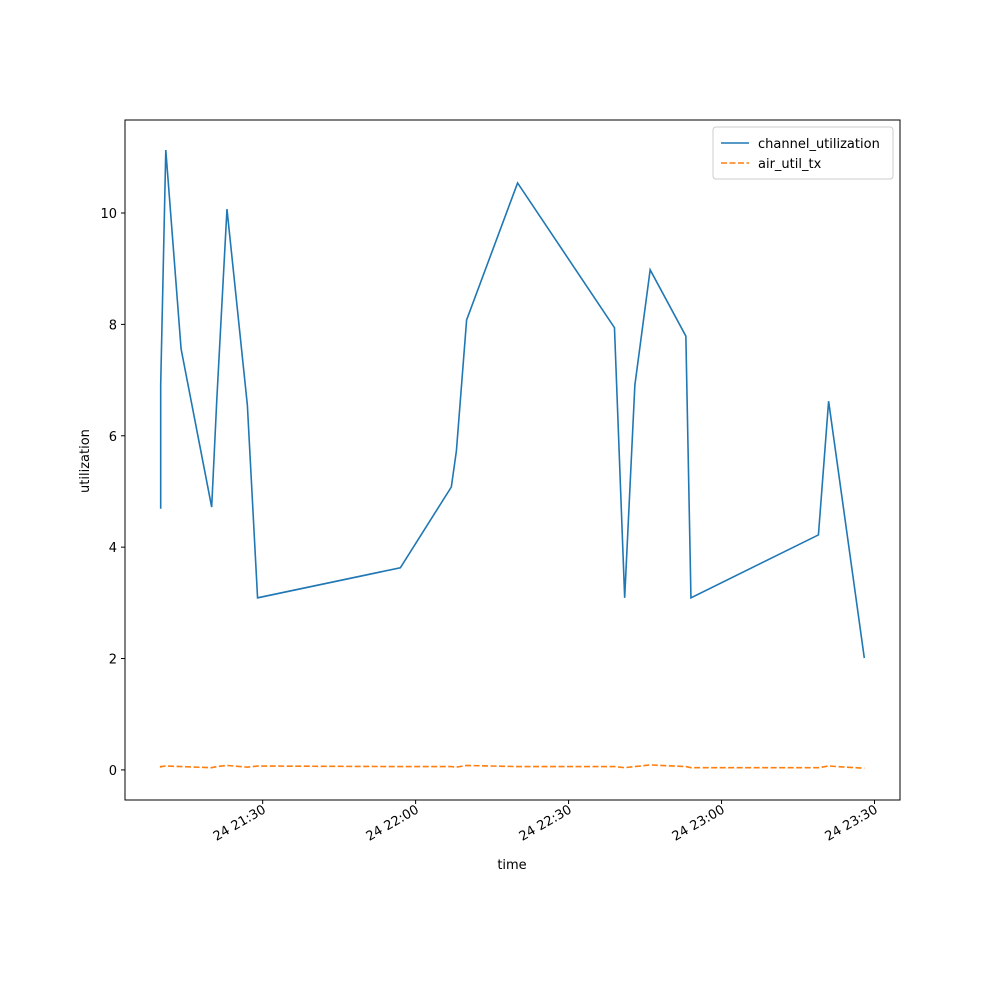  I want to click on legend: channel_utilization air_util_tx, so click(803, 153).